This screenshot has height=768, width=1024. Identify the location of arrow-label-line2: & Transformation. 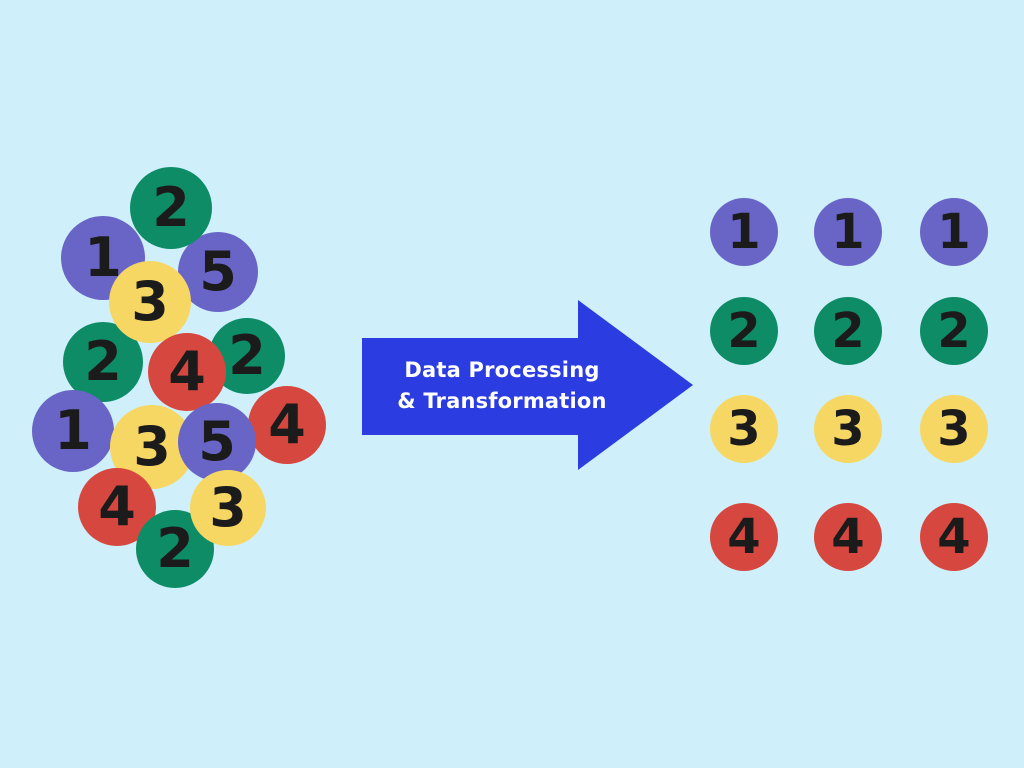
(502, 401).